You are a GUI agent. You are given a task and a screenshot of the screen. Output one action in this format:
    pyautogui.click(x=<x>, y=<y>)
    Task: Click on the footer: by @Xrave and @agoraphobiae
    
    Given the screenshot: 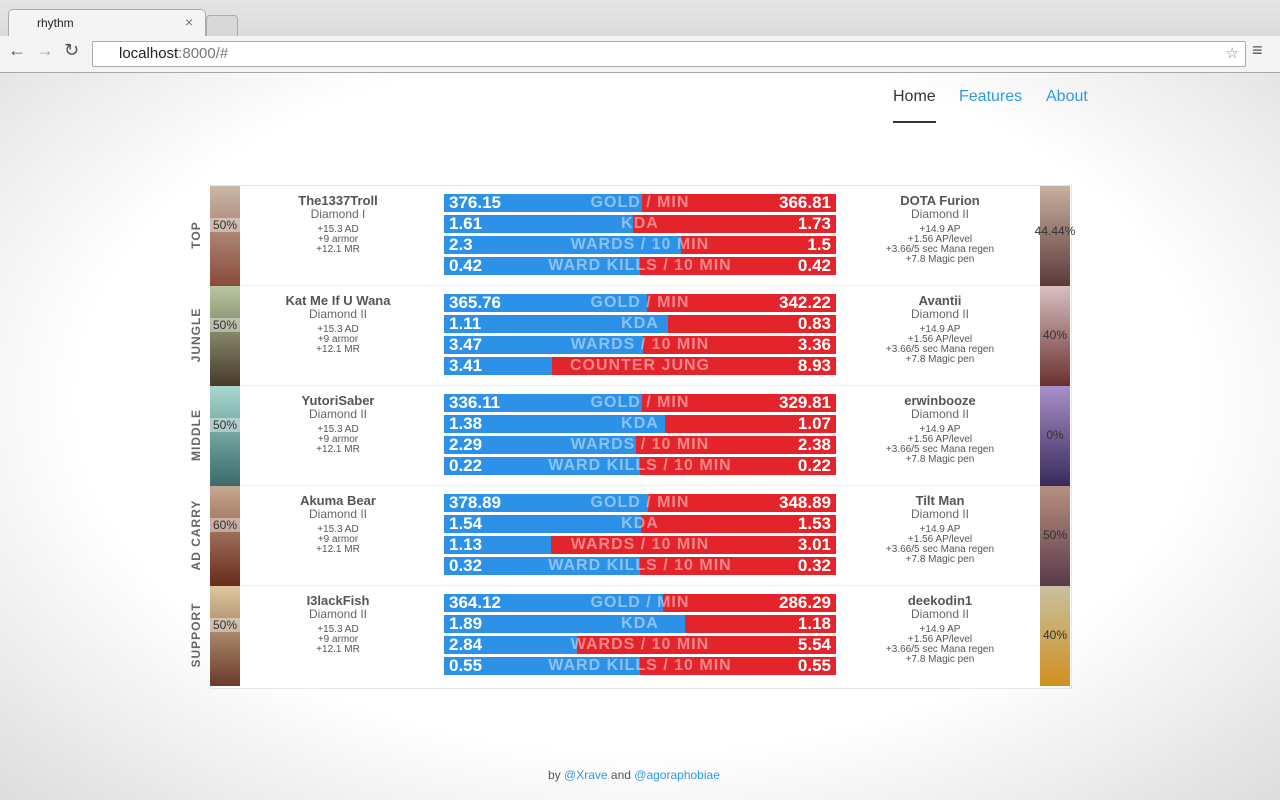 What is the action you would take?
    pyautogui.click(x=634, y=775)
    